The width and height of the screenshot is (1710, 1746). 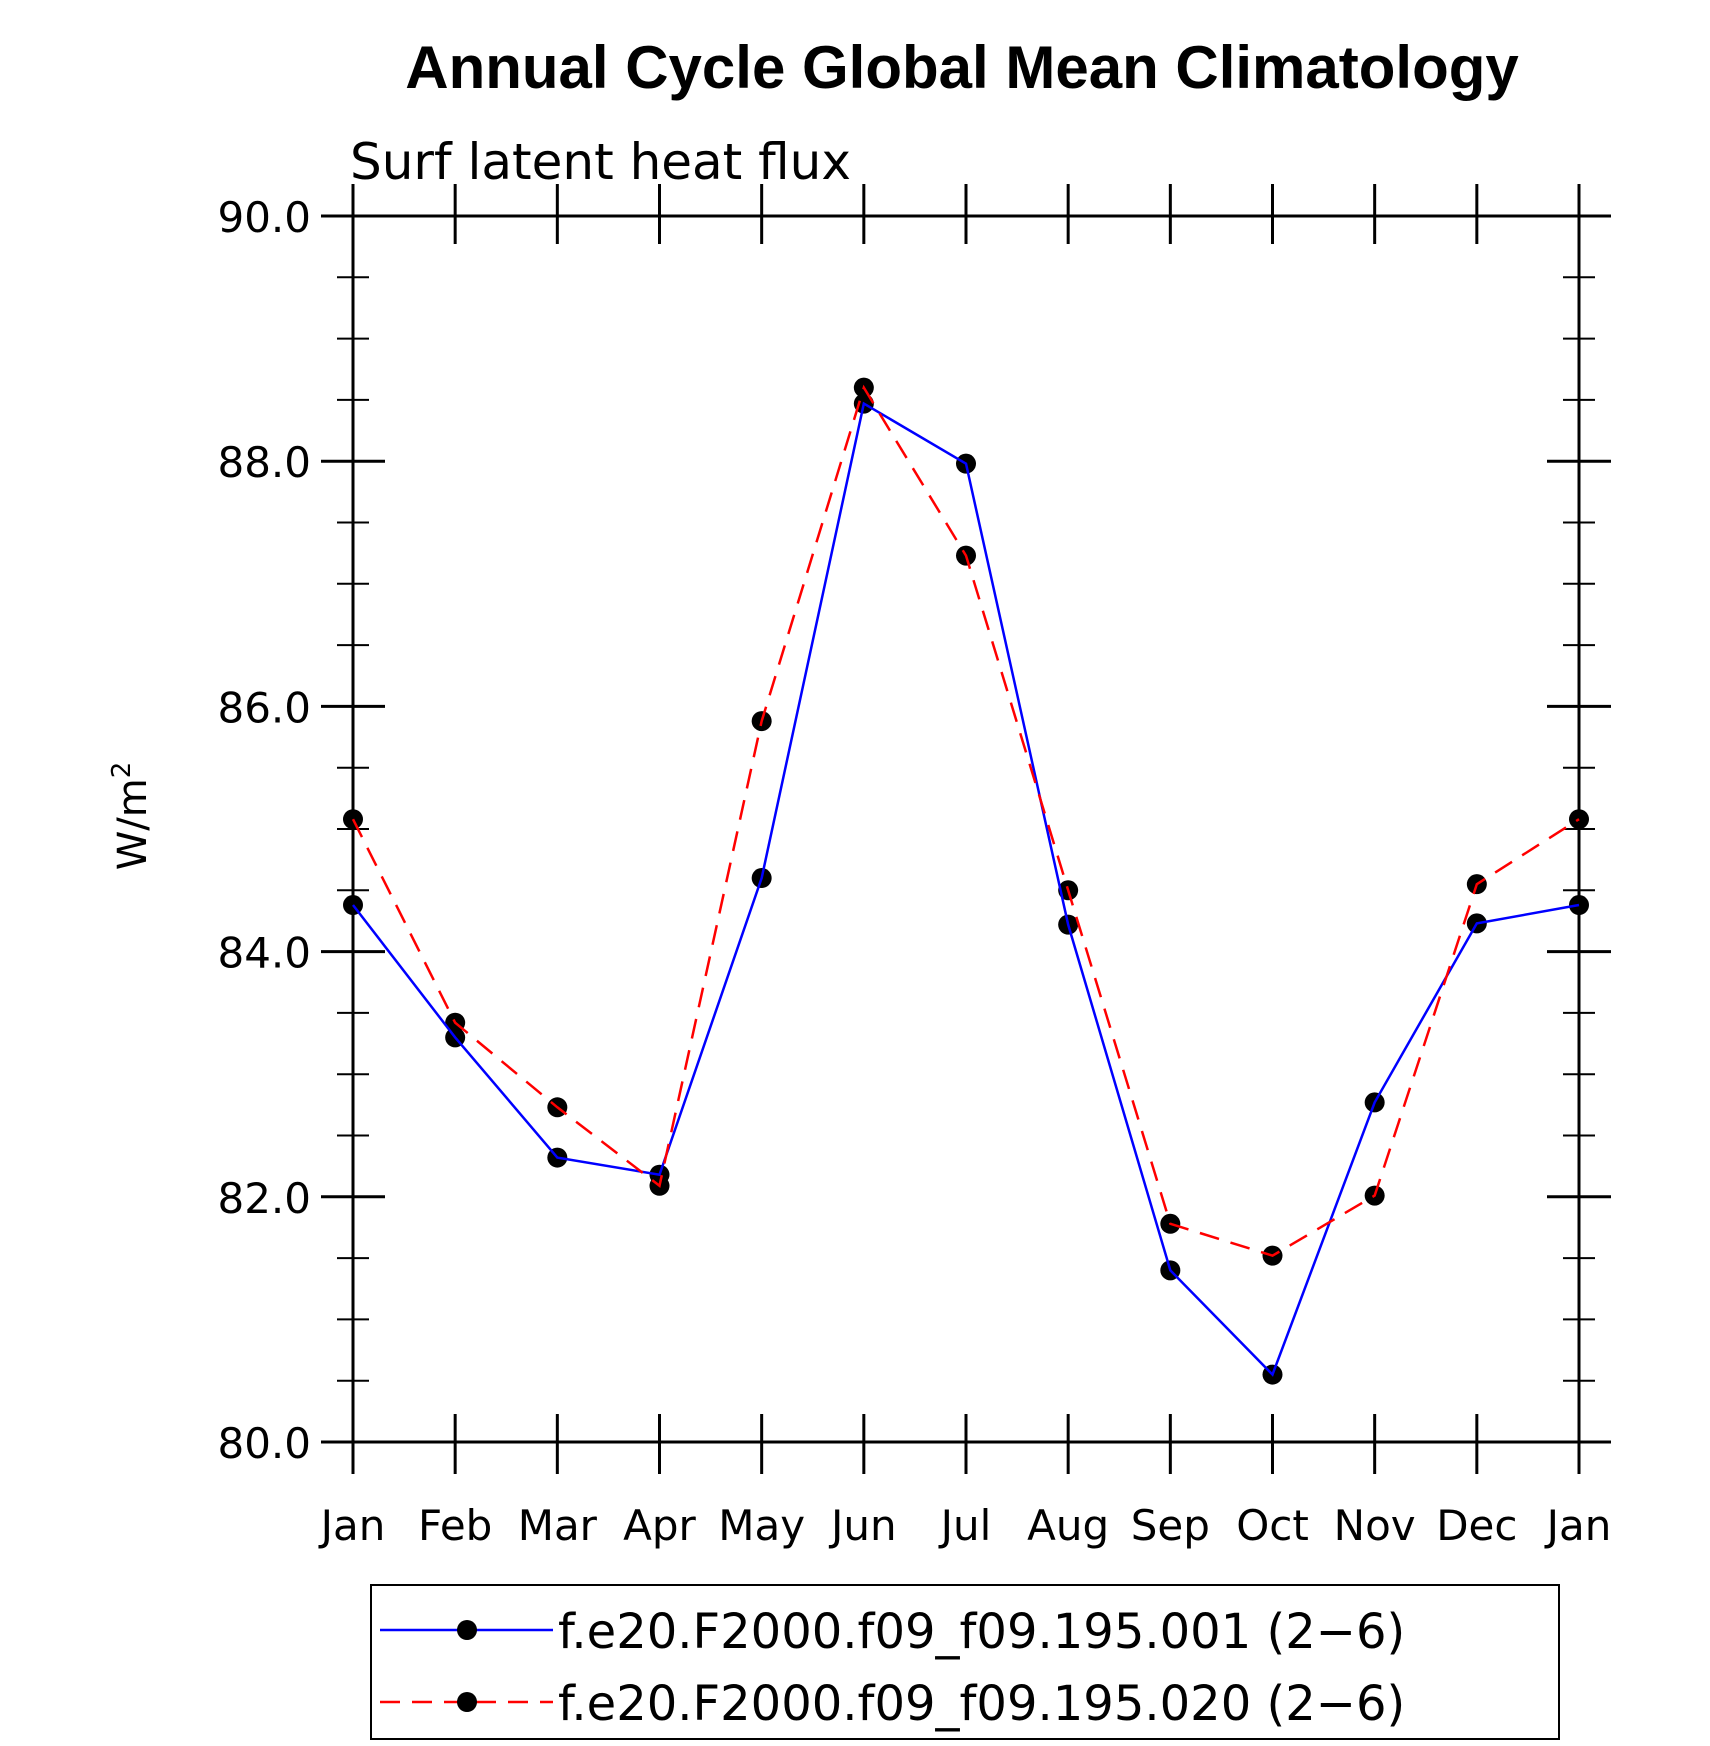 What do you see at coordinates (122, 770) in the screenshot?
I see `y-axis-label-superscript: 2` at bounding box center [122, 770].